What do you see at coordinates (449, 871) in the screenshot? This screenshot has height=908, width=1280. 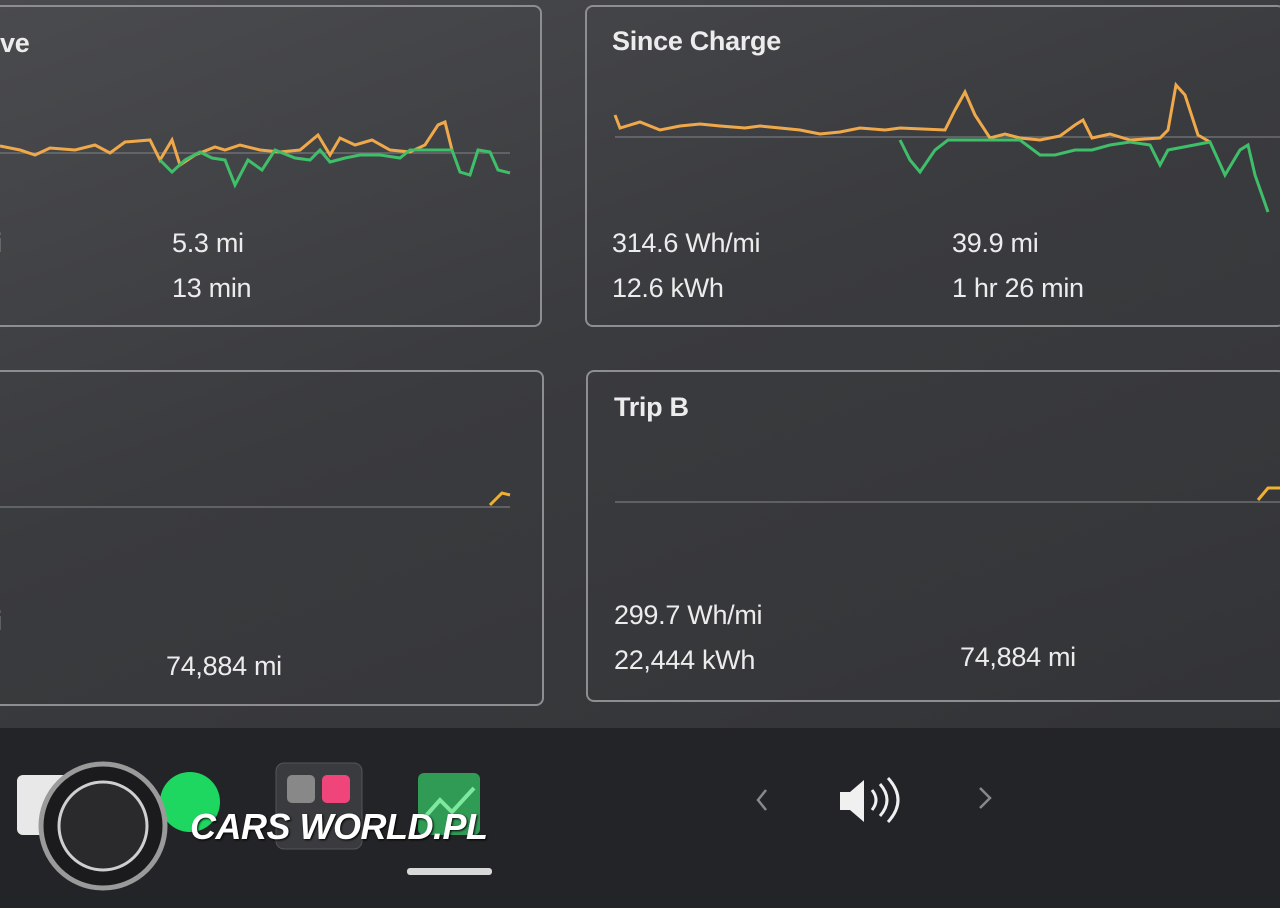 I see `home-bar` at bounding box center [449, 871].